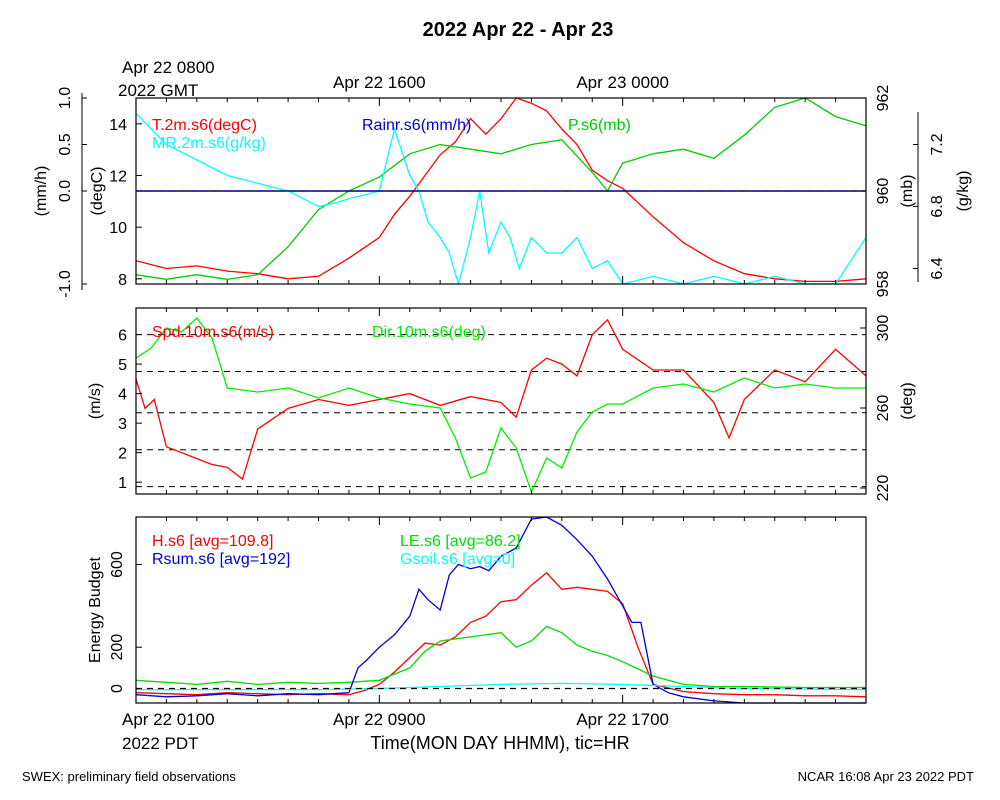 The image size is (1000, 800). Describe the element at coordinates (122, 336) in the screenshot. I see `tick-label-speed: 6` at that location.